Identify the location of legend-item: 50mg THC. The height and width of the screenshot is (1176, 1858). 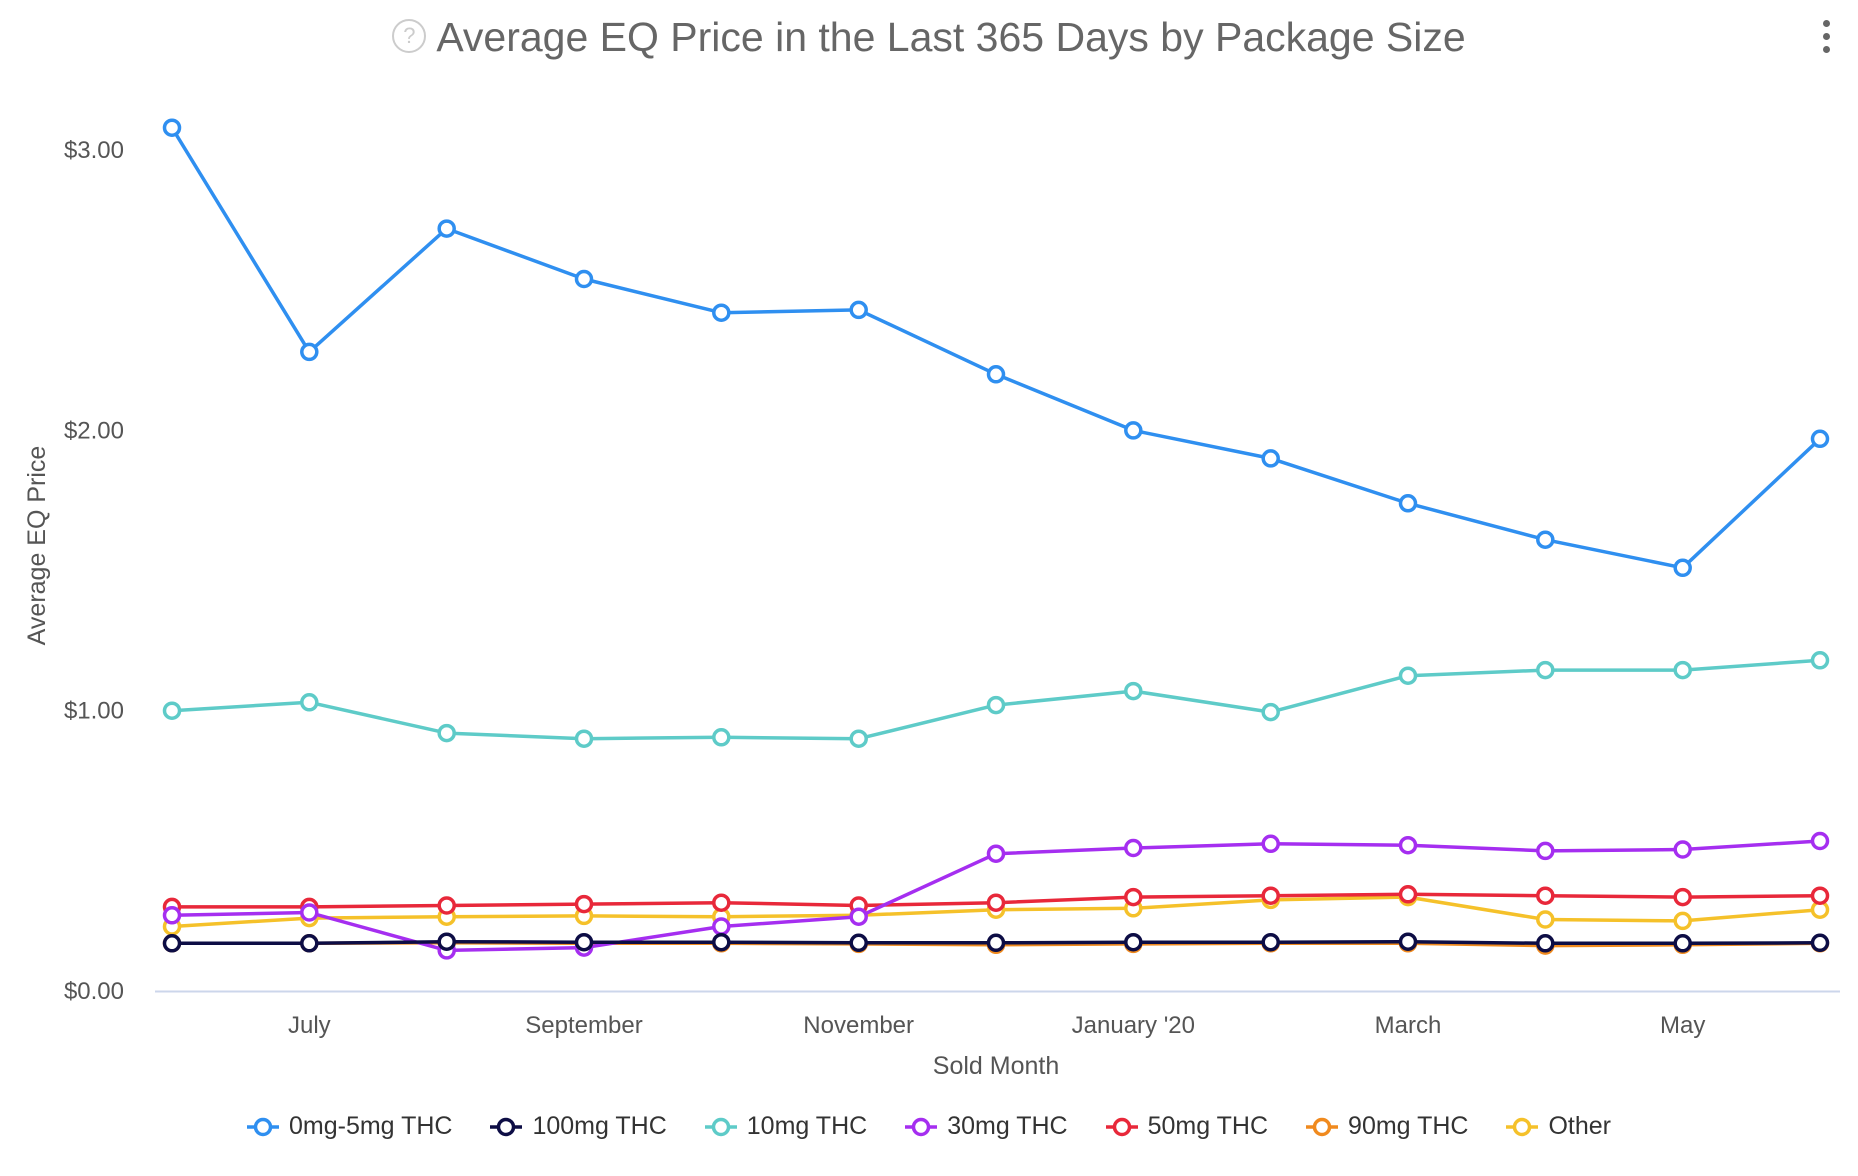
(1187, 1126).